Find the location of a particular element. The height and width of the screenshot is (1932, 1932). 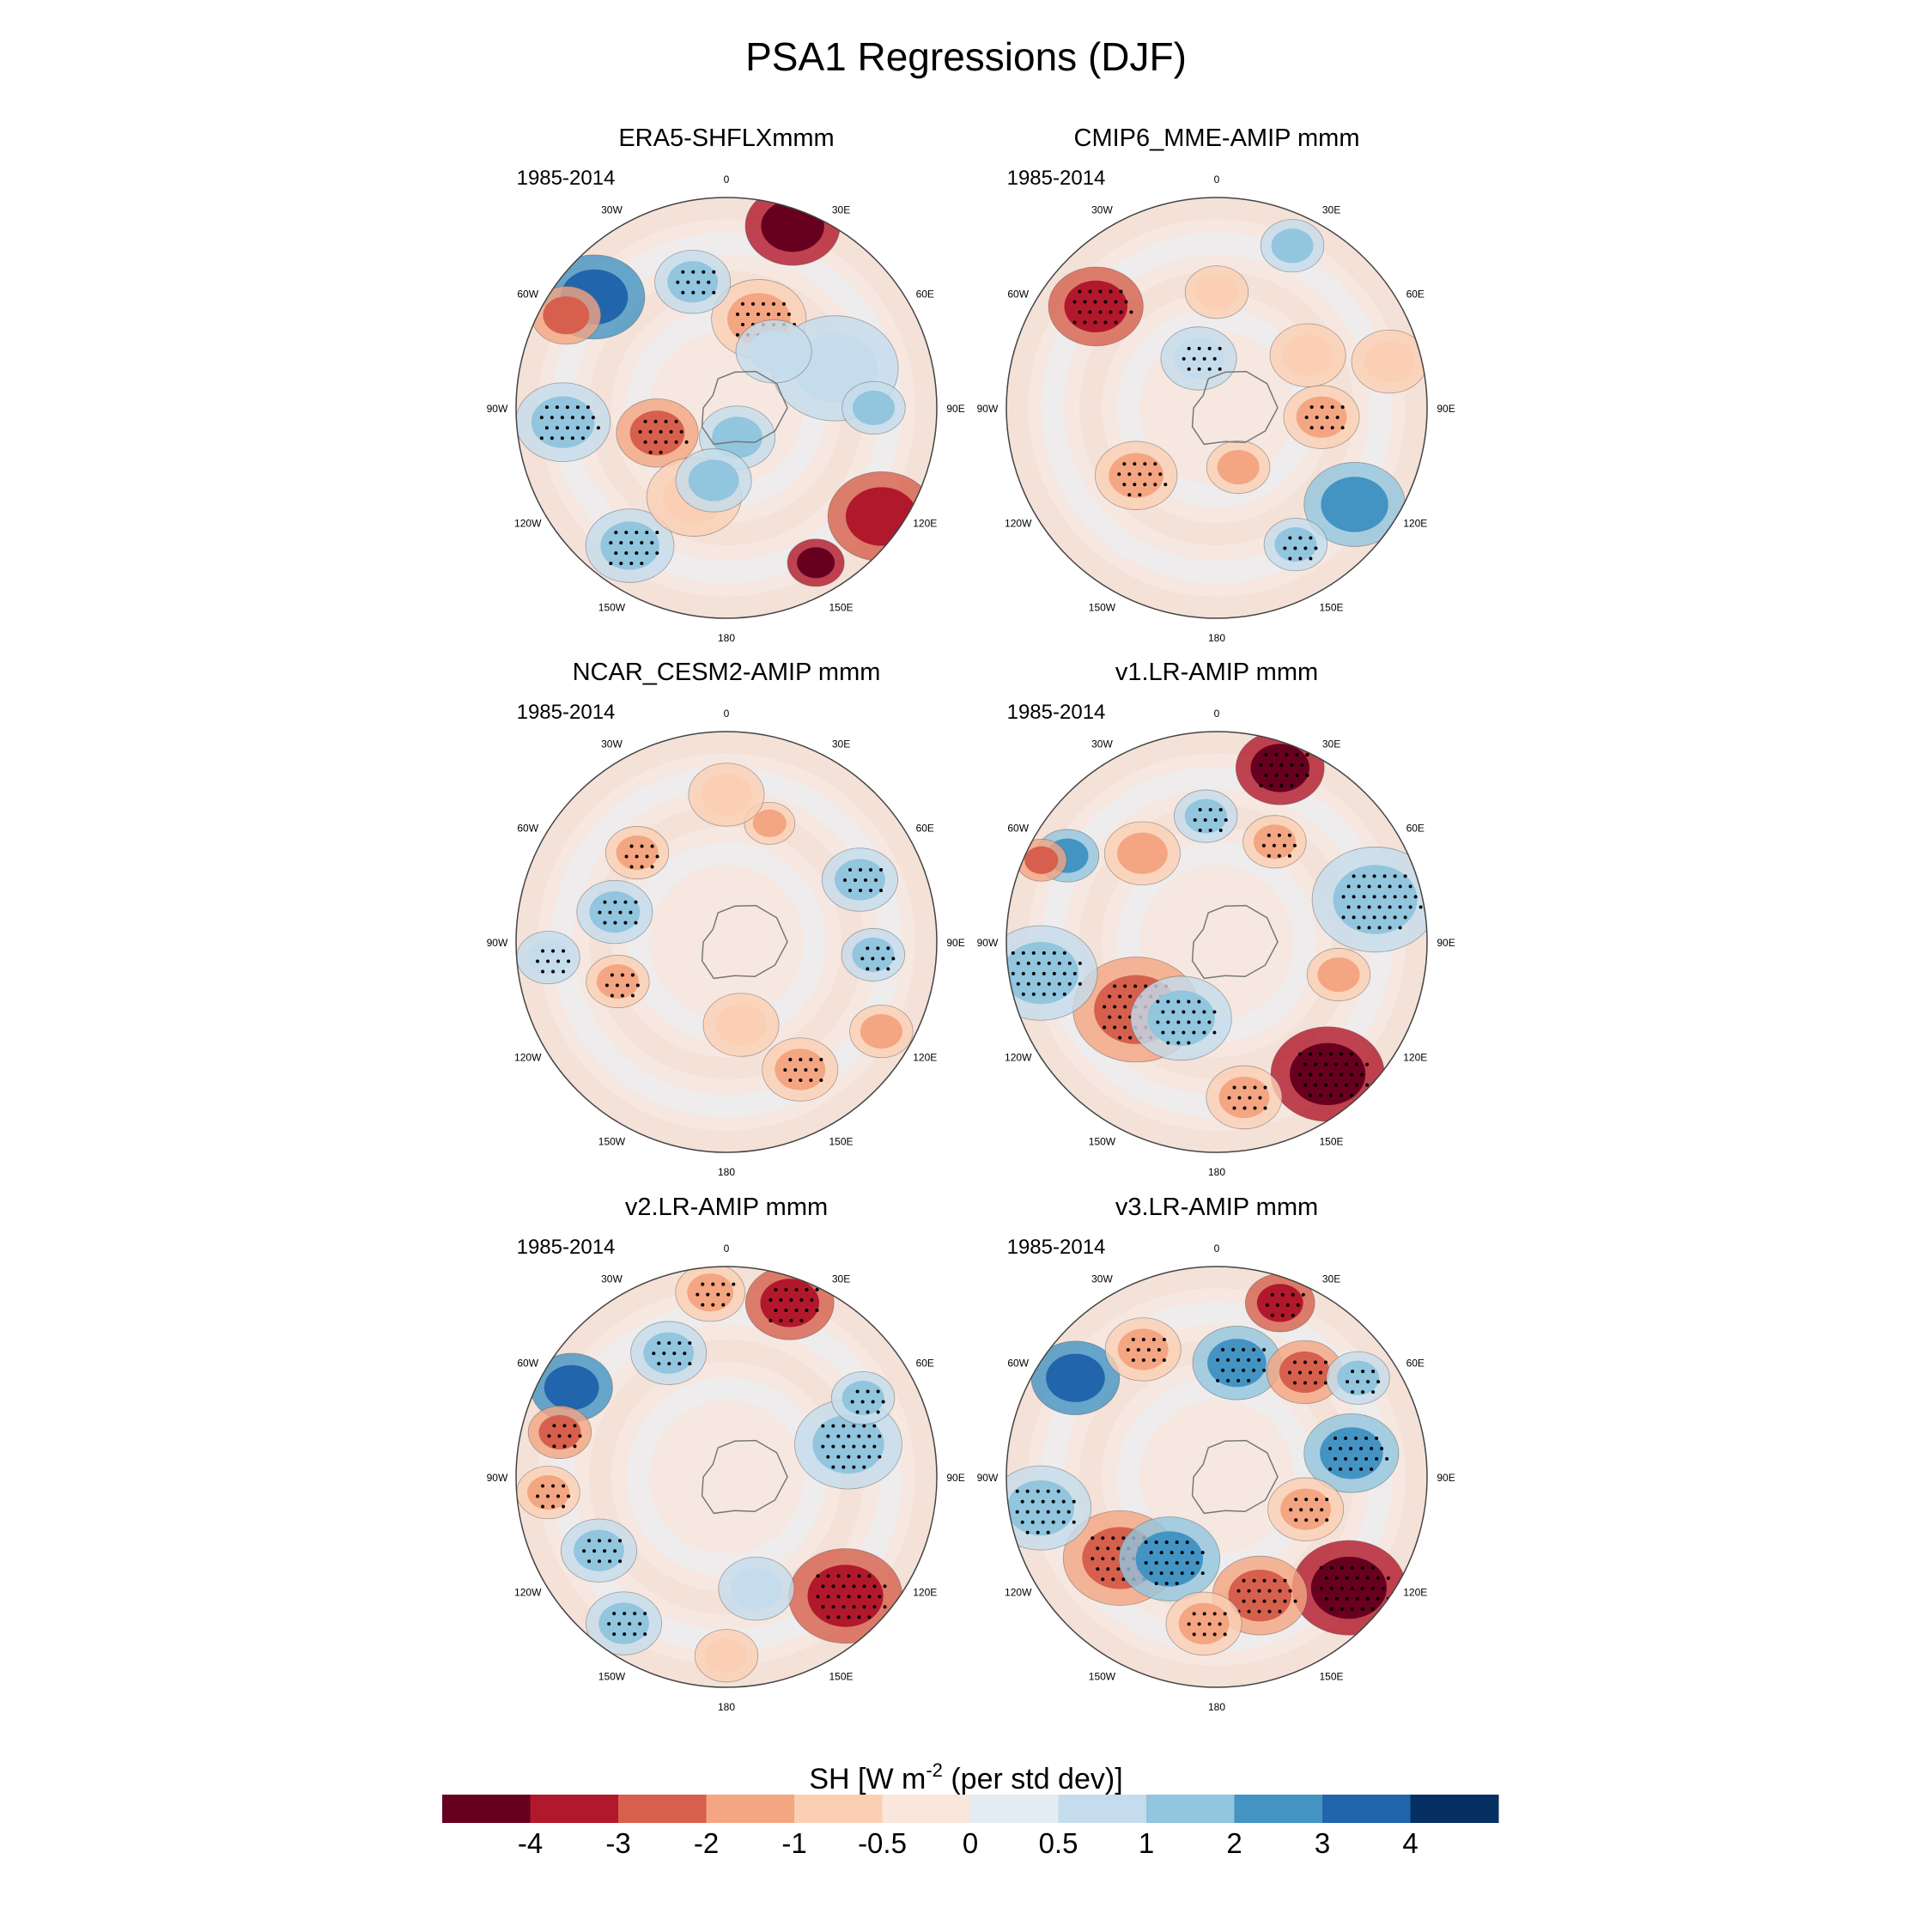

colorbar-tick-label: 3 is located at coordinates (1323, 1843).